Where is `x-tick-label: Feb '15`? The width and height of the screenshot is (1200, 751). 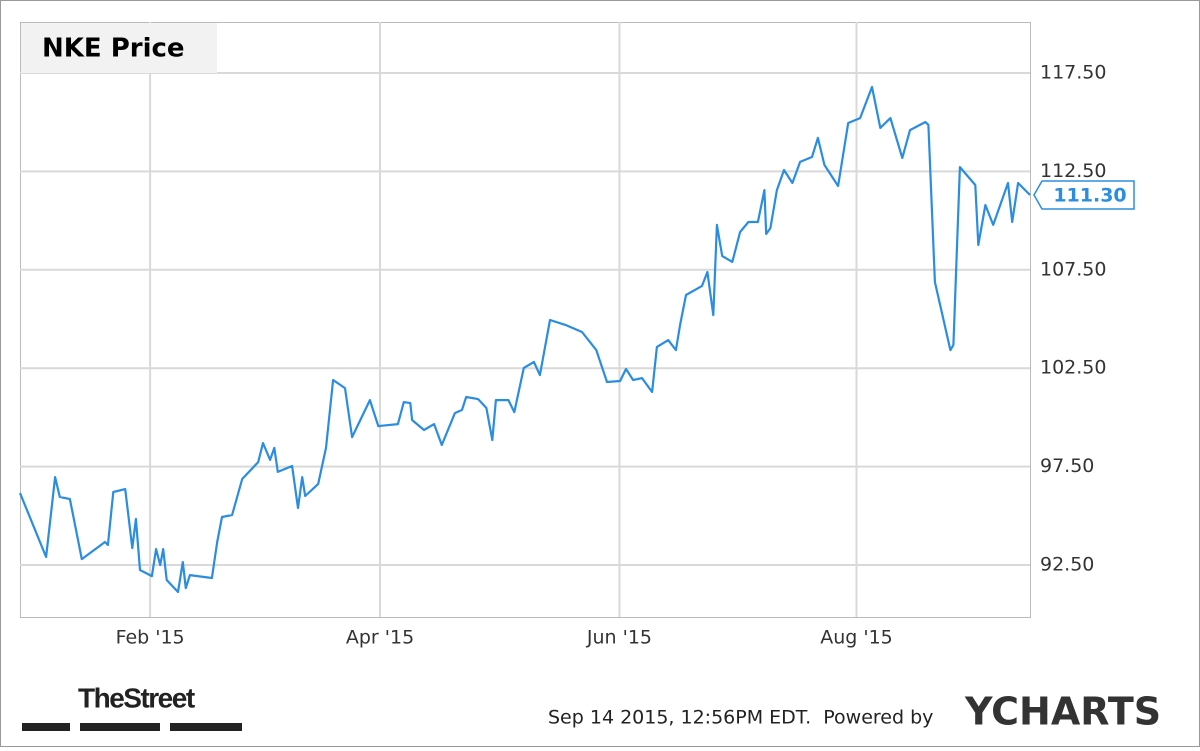
x-tick-label: Feb '15 is located at coordinates (150, 638).